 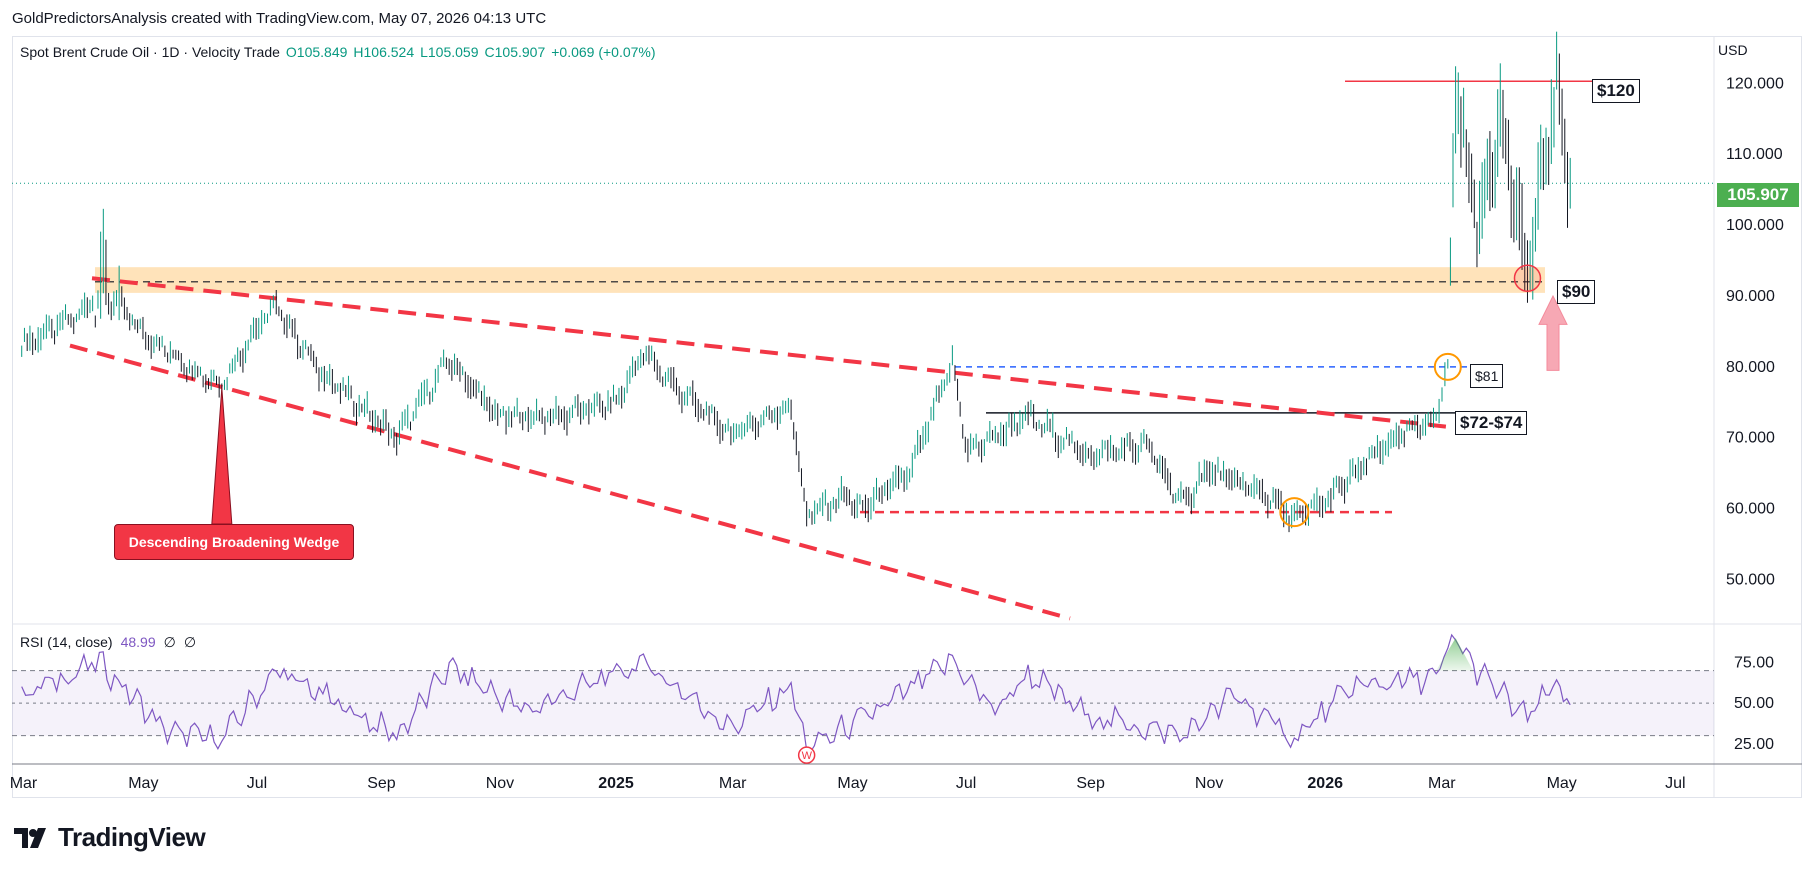 What do you see at coordinates (1487, 376) in the screenshot?
I see `annotation-81: $81` at bounding box center [1487, 376].